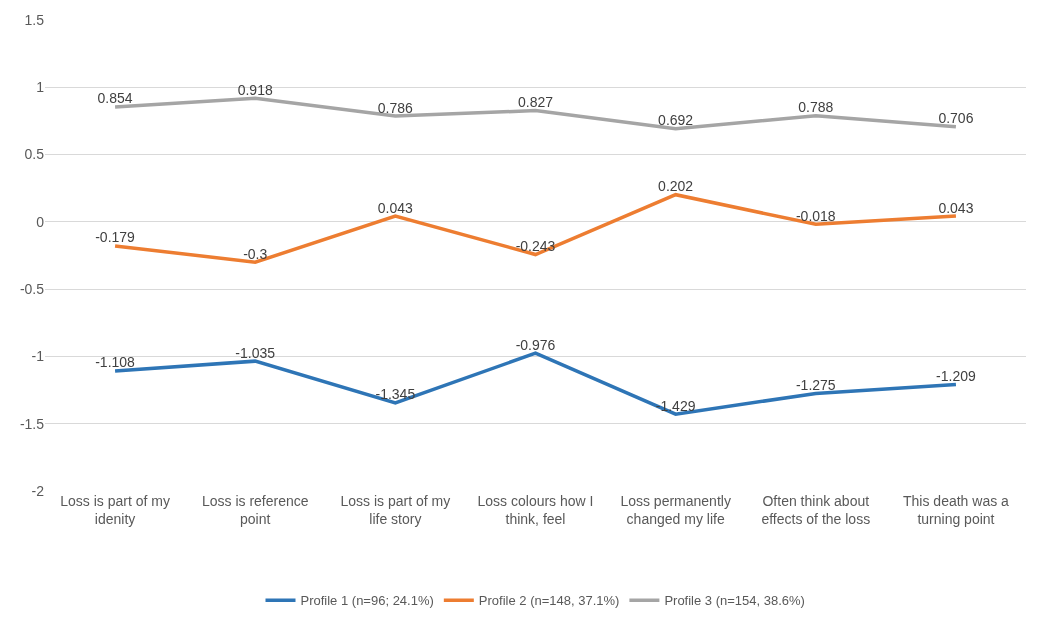  I want to click on data-label: -0.3, so click(255, 253).